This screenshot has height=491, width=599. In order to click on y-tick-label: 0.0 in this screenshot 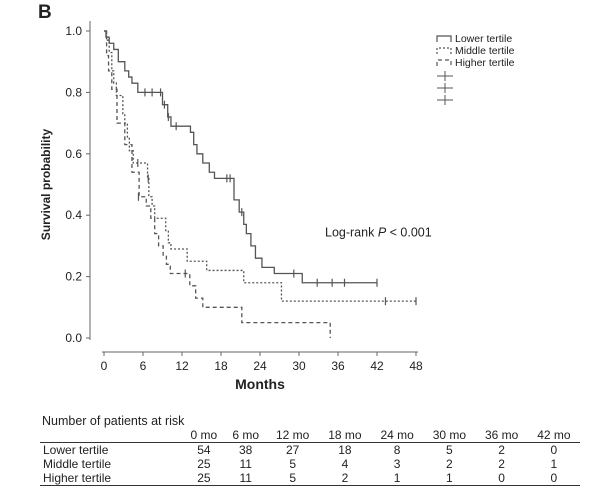, I will do `click(73, 338)`.